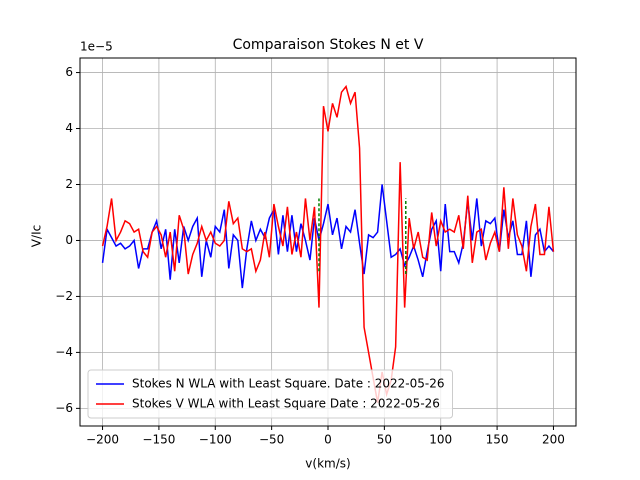  What do you see at coordinates (215, 440) in the screenshot?
I see `x-tick-label: −100` at bounding box center [215, 440].